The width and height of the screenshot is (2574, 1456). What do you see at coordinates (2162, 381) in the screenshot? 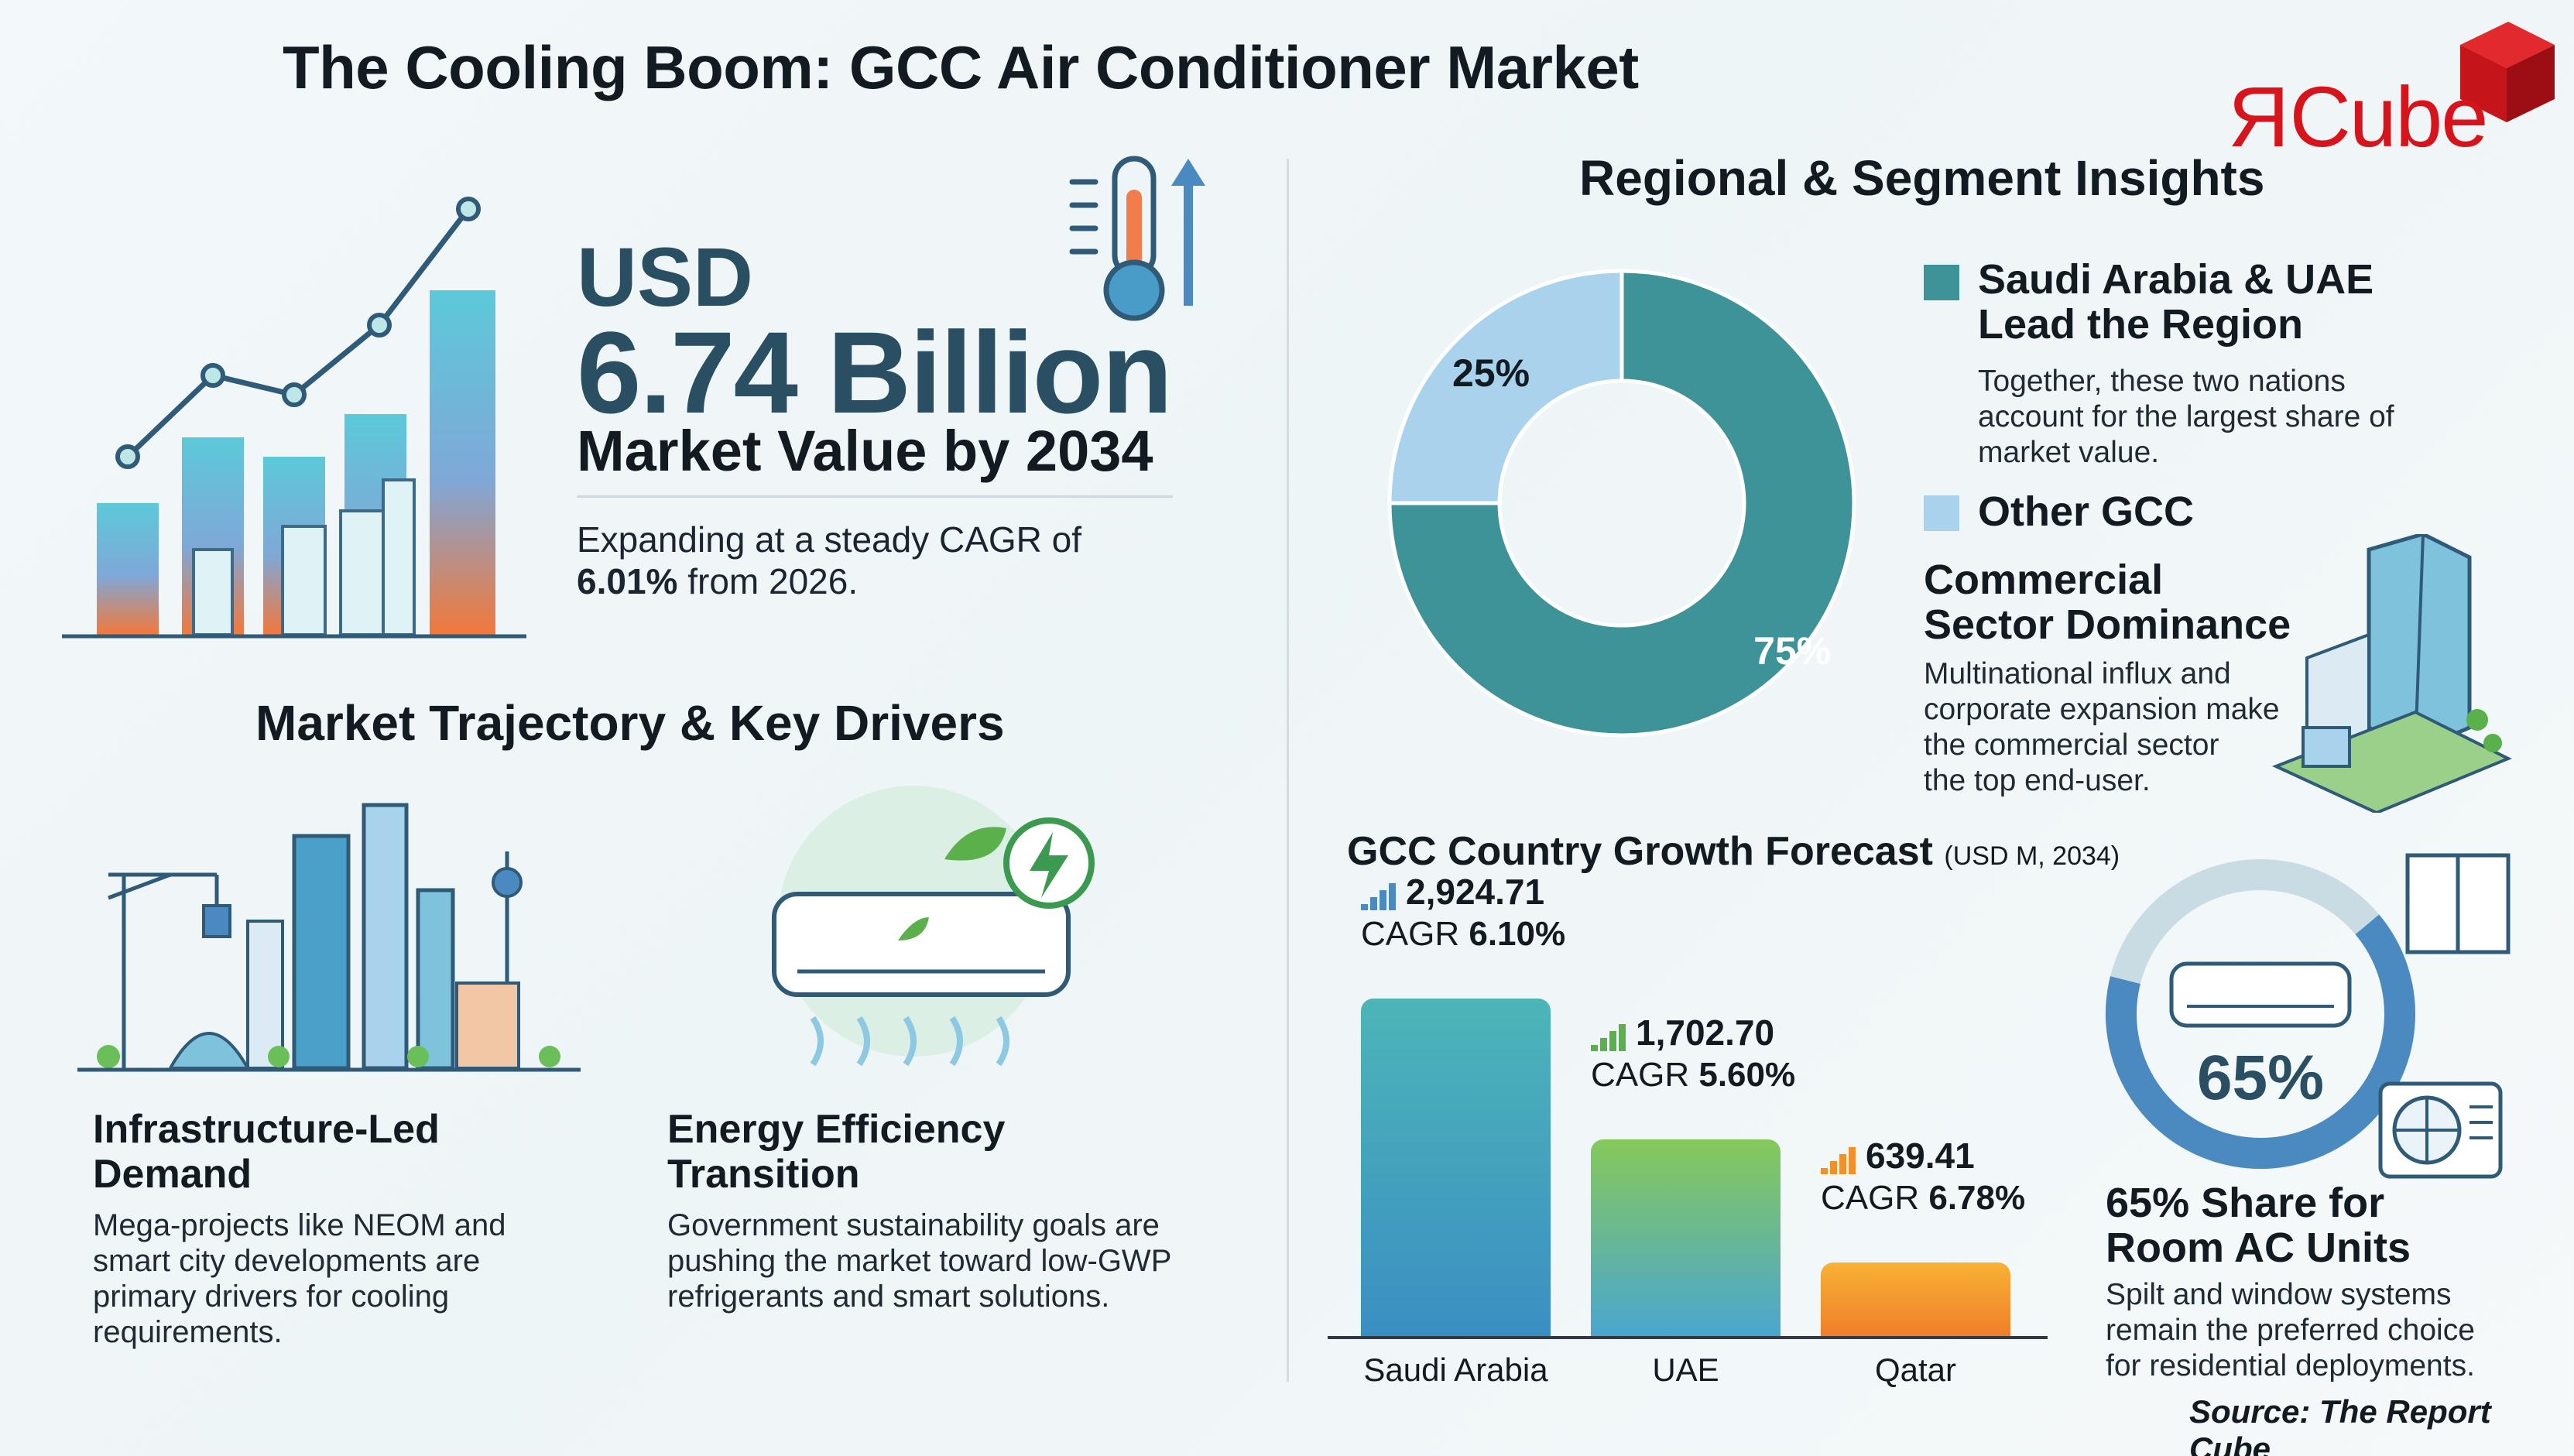
I see `legend-1-body-line: Together, these two nations` at bounding box center [2162, 381].